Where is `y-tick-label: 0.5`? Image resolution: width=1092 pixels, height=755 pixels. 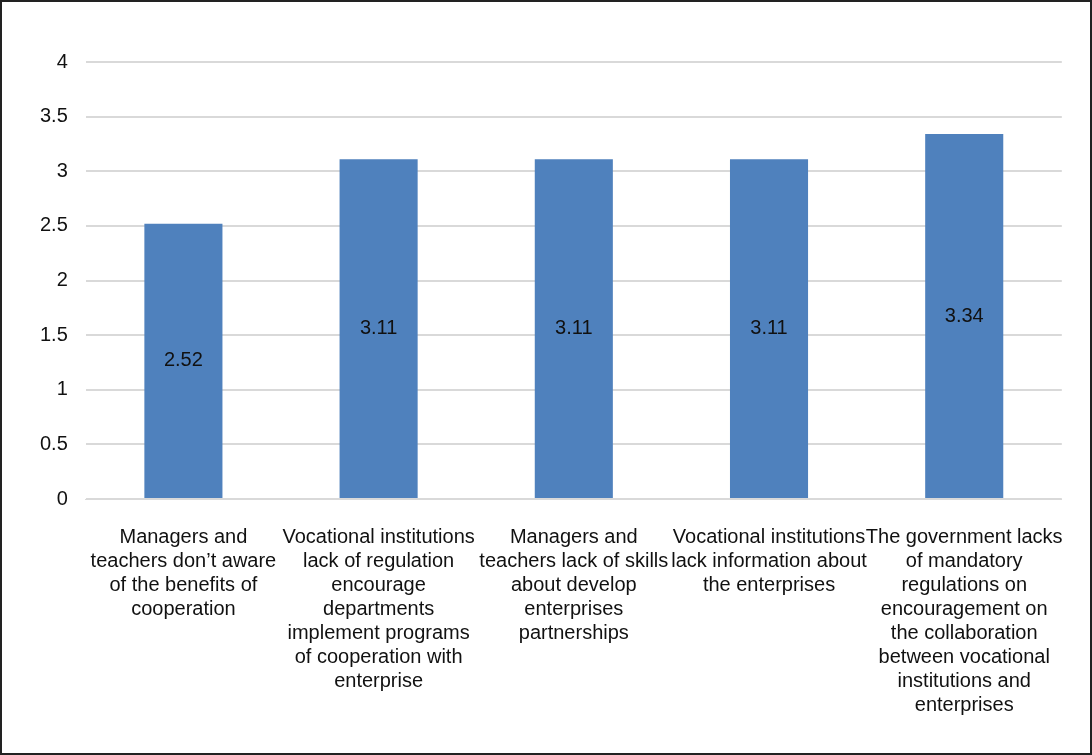 y-tick-label: 0.5 is located at coordinates (53, 442).